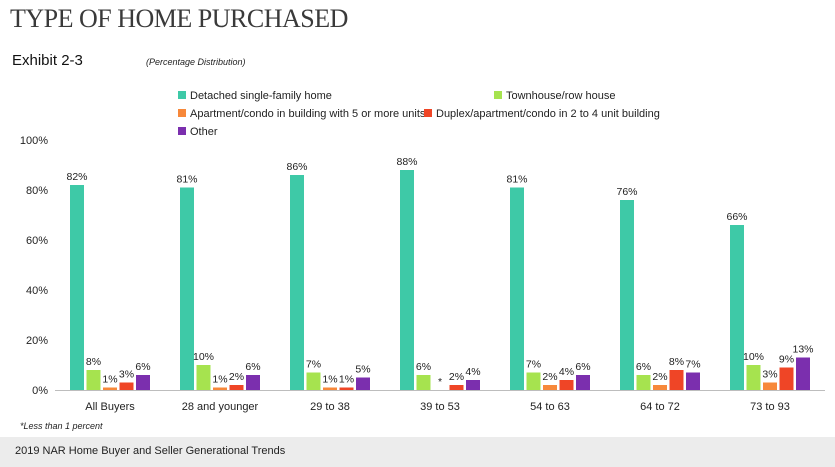  Describe the element at coordinates (61, 426) in the screenshot. I see `footnote: *Less than 1 percent` at that location.